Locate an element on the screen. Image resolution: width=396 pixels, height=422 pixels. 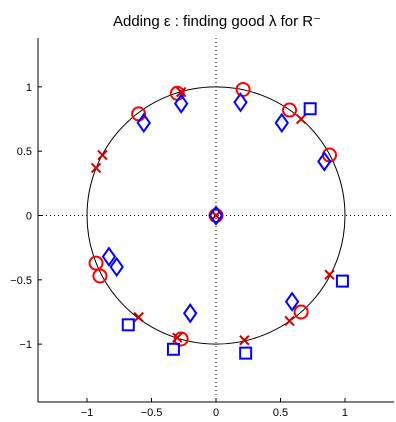
y-tick-label: 1 is located at coordinates (29, 88).